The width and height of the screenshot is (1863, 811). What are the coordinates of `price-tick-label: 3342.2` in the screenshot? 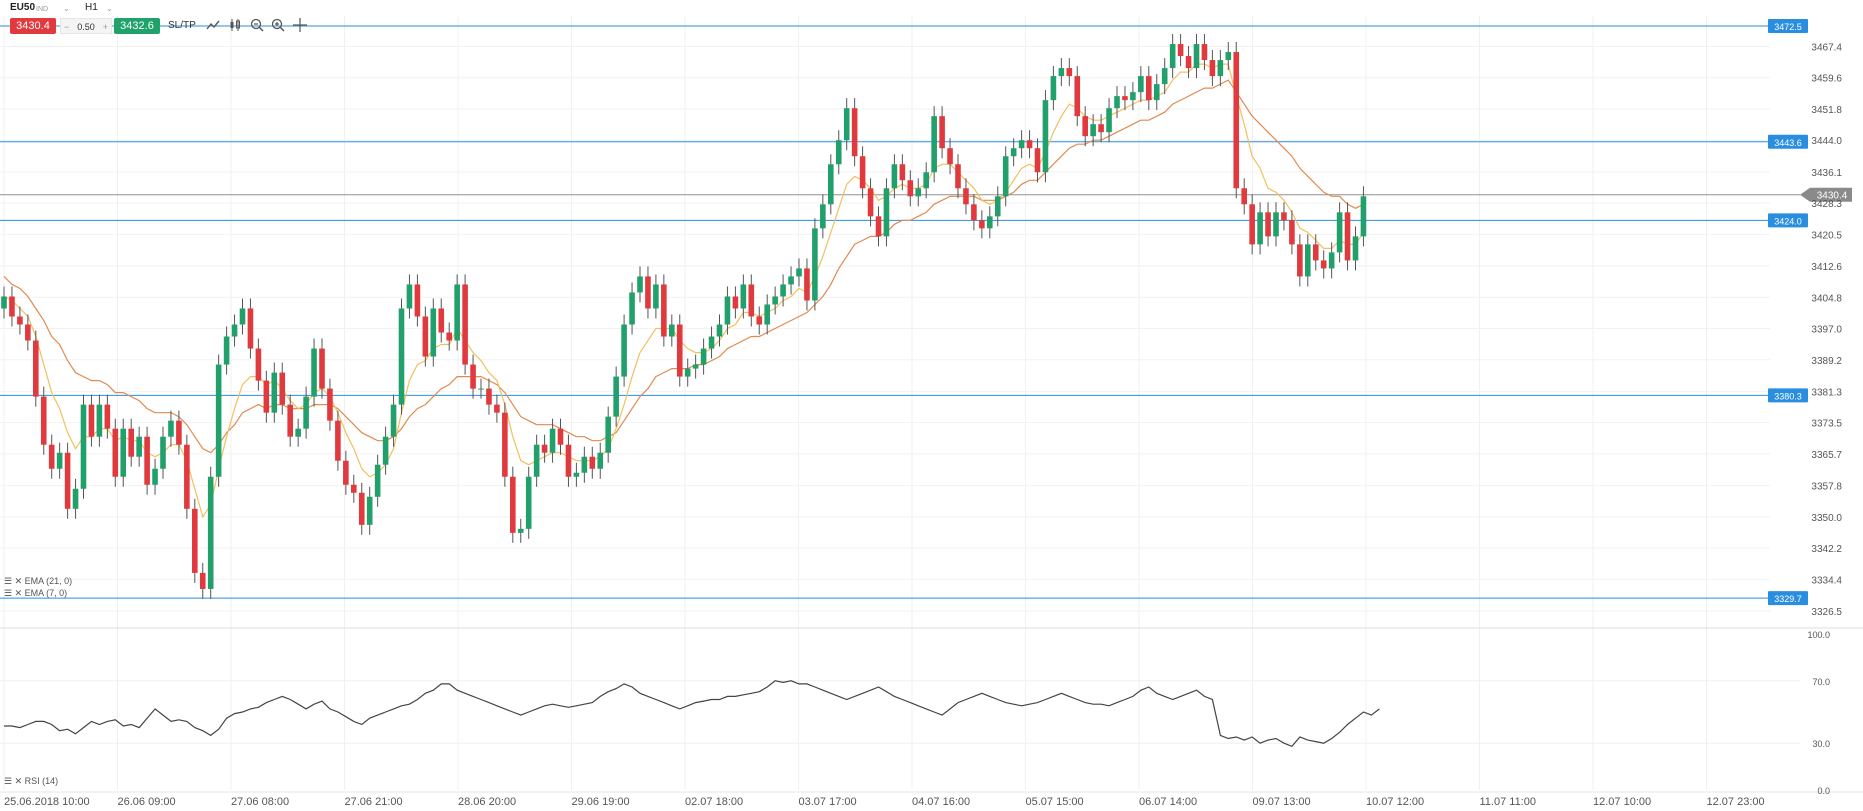 It's located at (1826, 549).